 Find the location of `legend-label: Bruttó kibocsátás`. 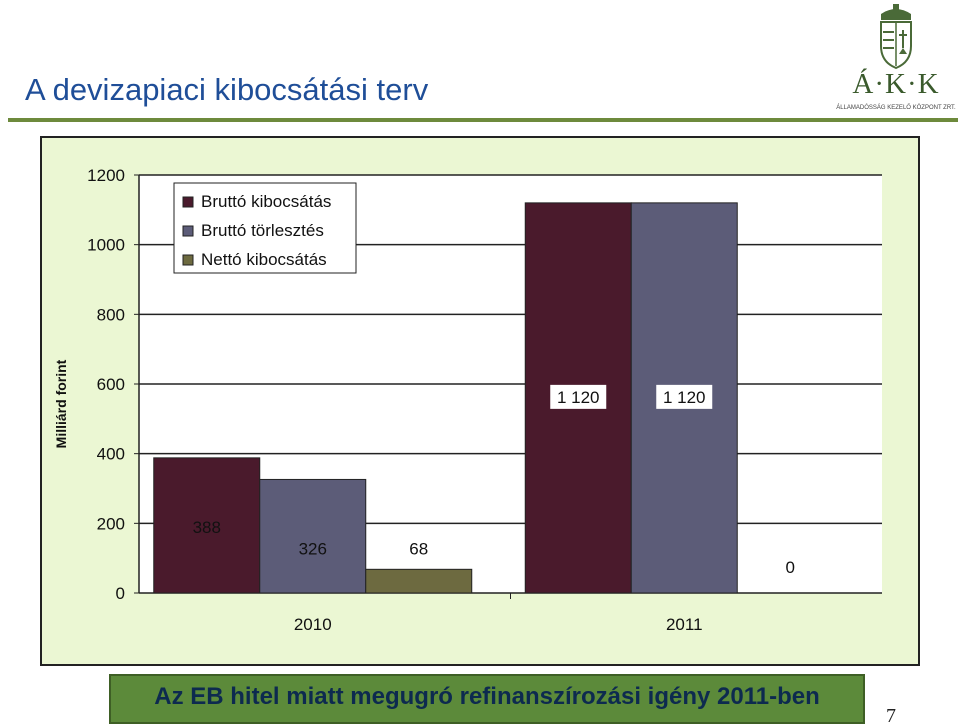

legend-label: Bruttó kibocsátás is located at coordinates (266, 201).